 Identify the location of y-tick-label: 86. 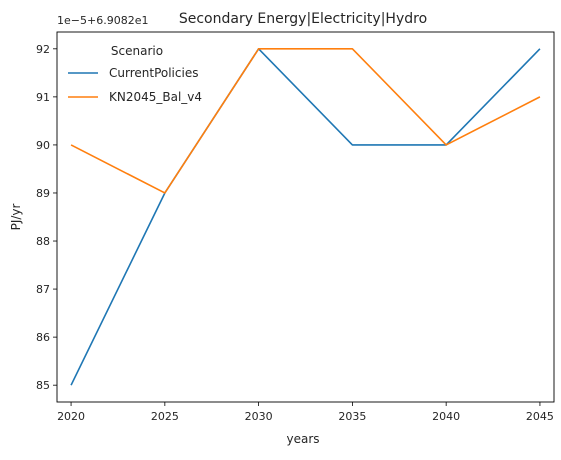
(43, 337).